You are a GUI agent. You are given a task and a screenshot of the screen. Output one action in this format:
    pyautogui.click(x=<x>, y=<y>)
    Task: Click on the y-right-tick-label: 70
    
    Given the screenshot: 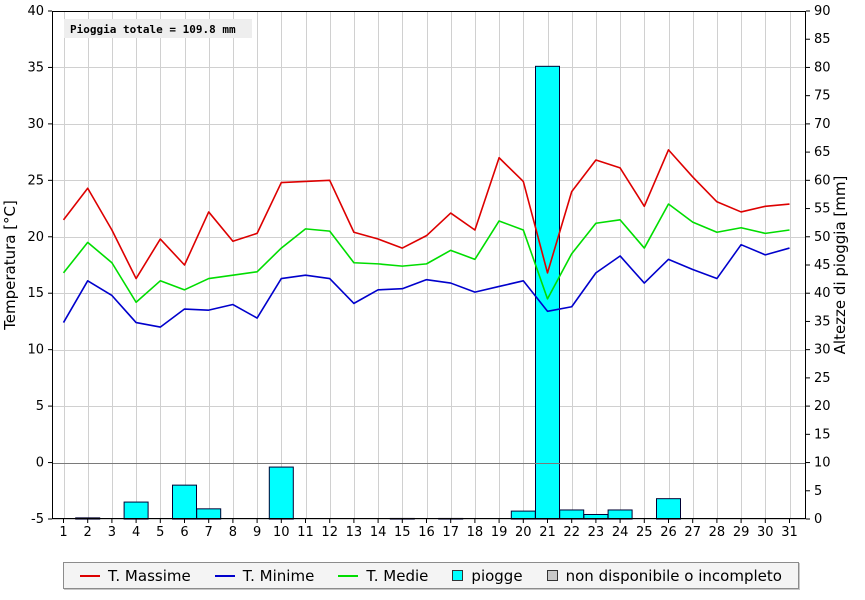 What is the action you would take?
    pyautogui.click(x=822, y=124)
    